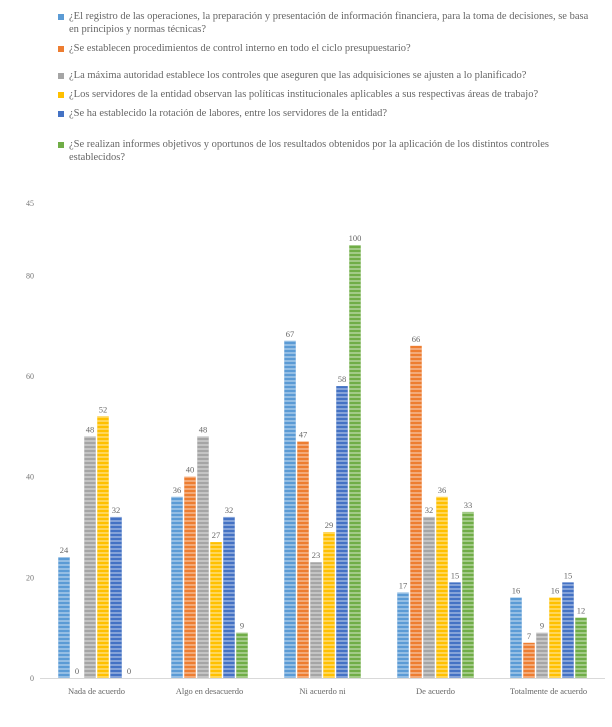 Image resolution: width=612 pixels, height=727 pixels. Describe the element at coordinates (103, 409) in the screenshot. I see `data-label: 52` at that location.